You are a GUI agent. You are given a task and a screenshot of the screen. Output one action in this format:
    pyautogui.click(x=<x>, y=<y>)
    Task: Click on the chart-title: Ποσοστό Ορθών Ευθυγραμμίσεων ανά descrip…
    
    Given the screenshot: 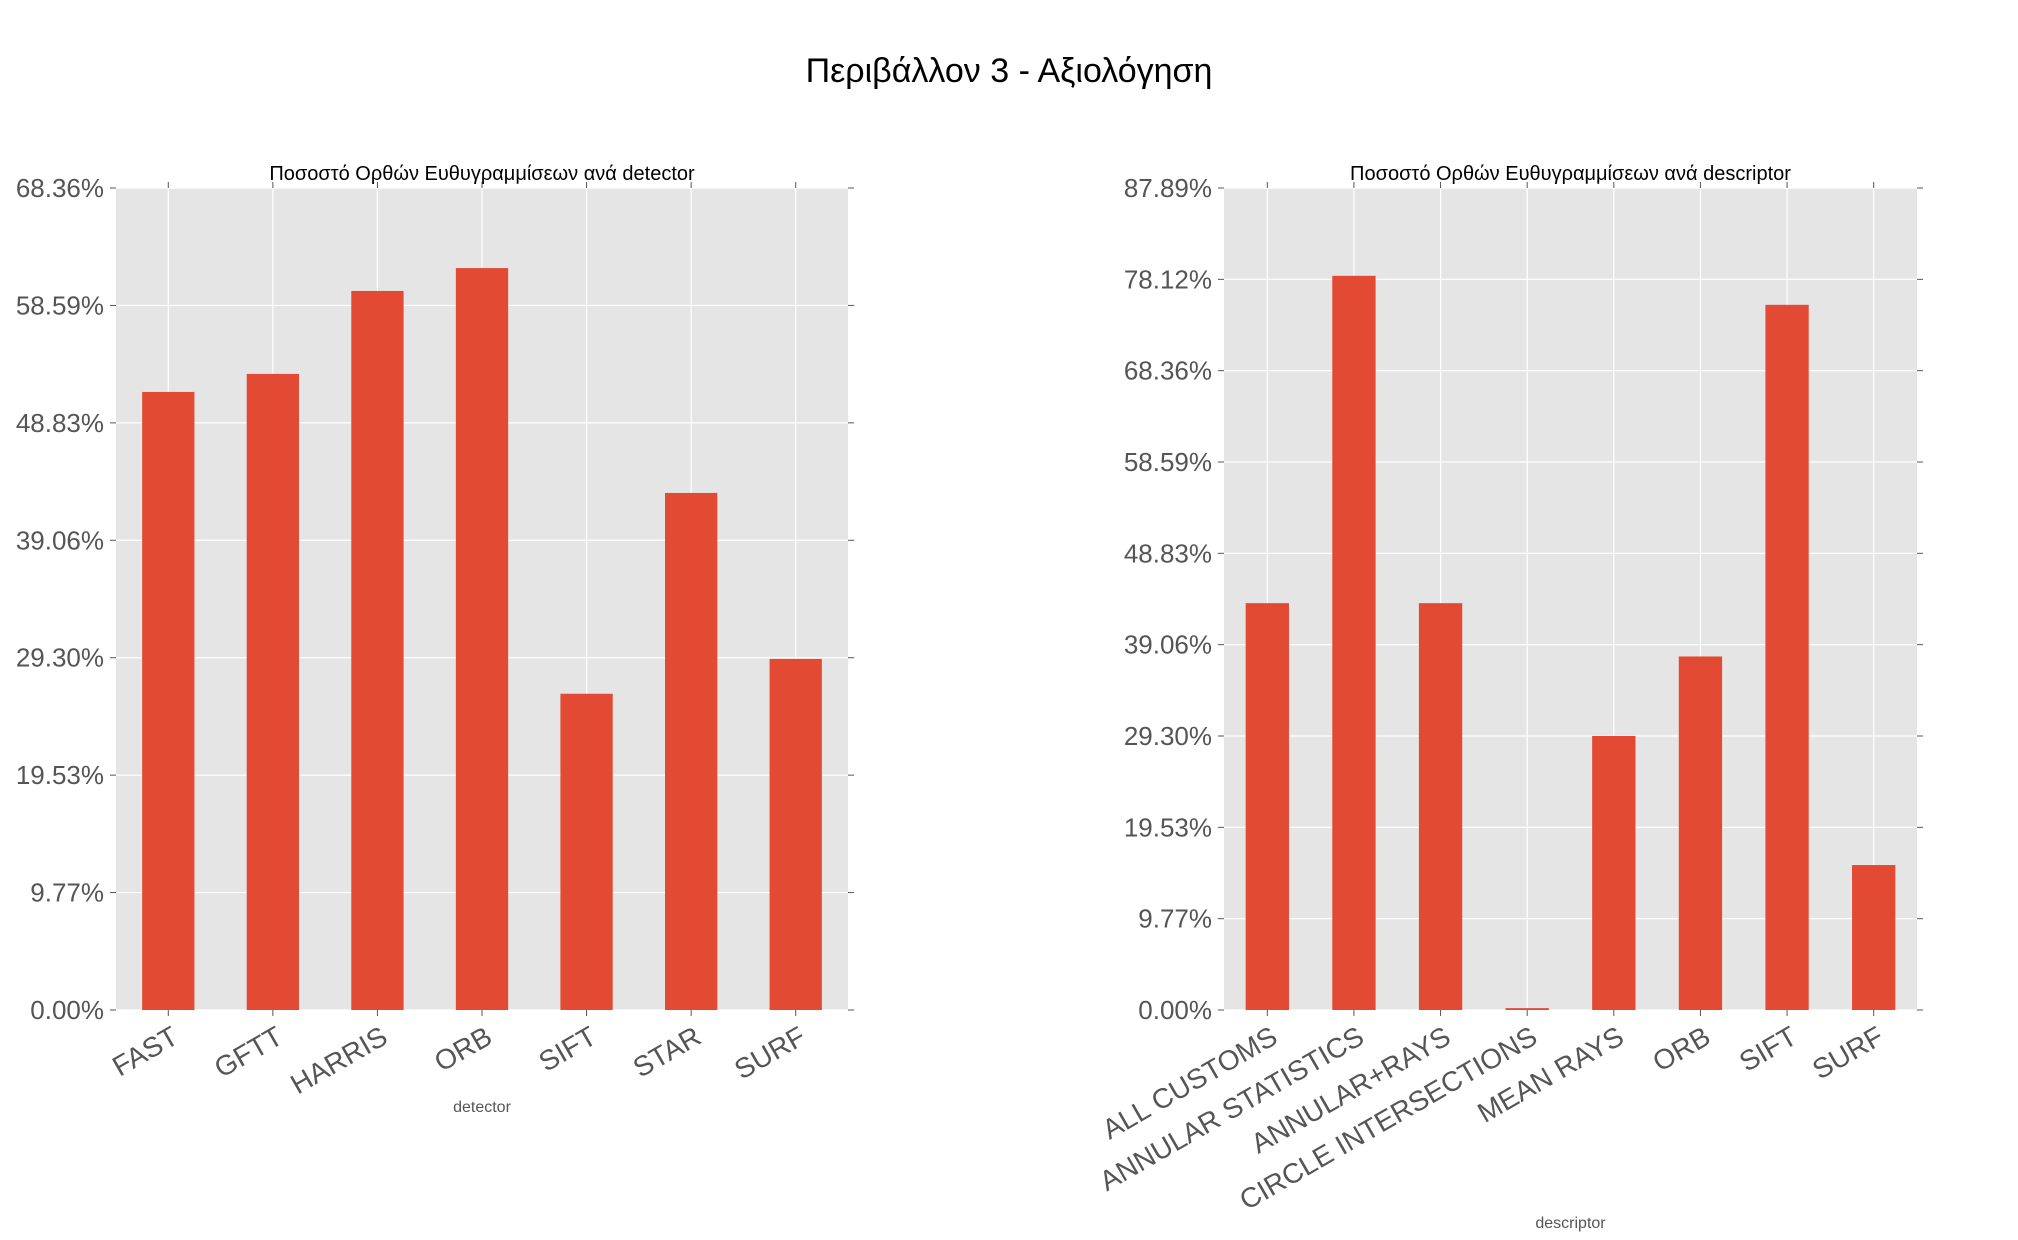 What is the action you would take?
    pyautogui.click(x=1570, y=174)
    